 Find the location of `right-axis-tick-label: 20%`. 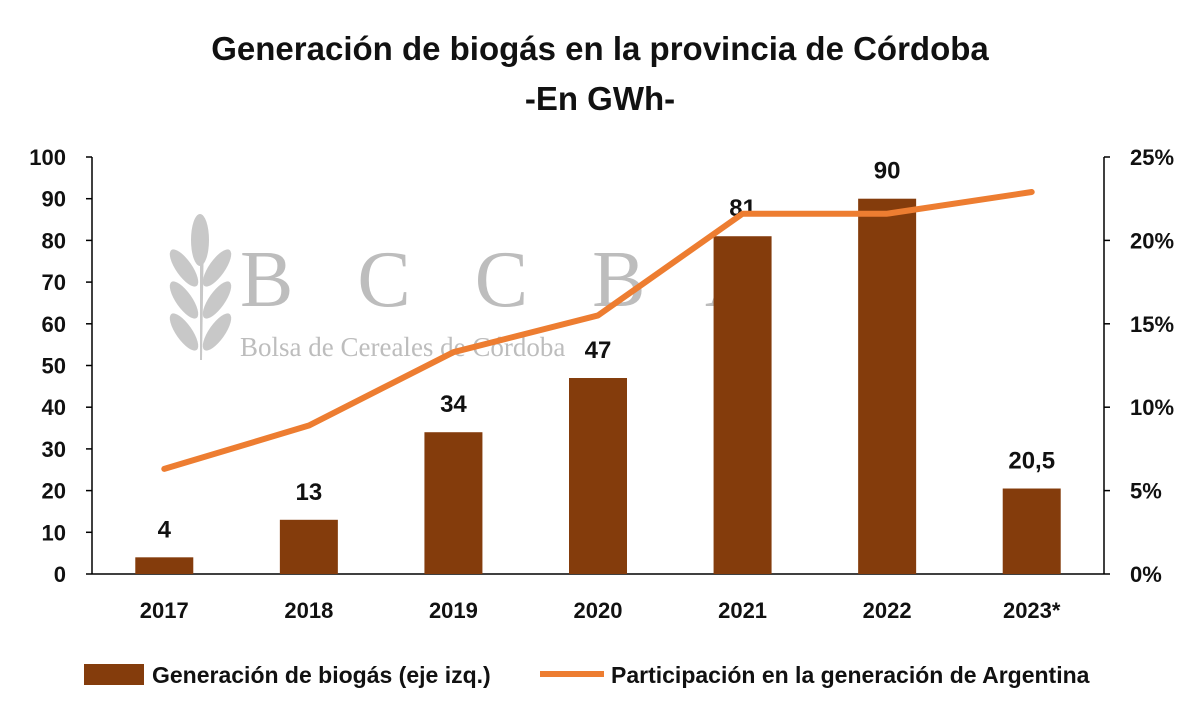

right-axis-tick-label: 20% is located at coordinates (1152, 240).